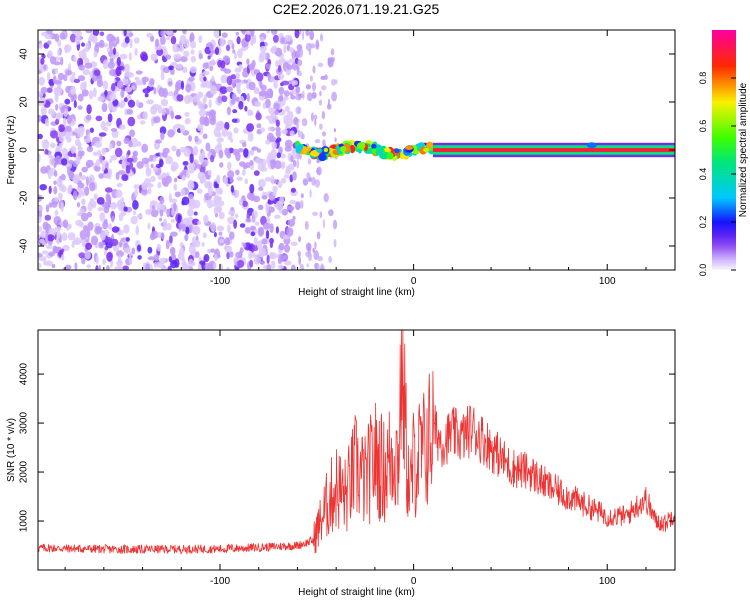  I want to click on y-tick-label: -40, so click(24, 245).